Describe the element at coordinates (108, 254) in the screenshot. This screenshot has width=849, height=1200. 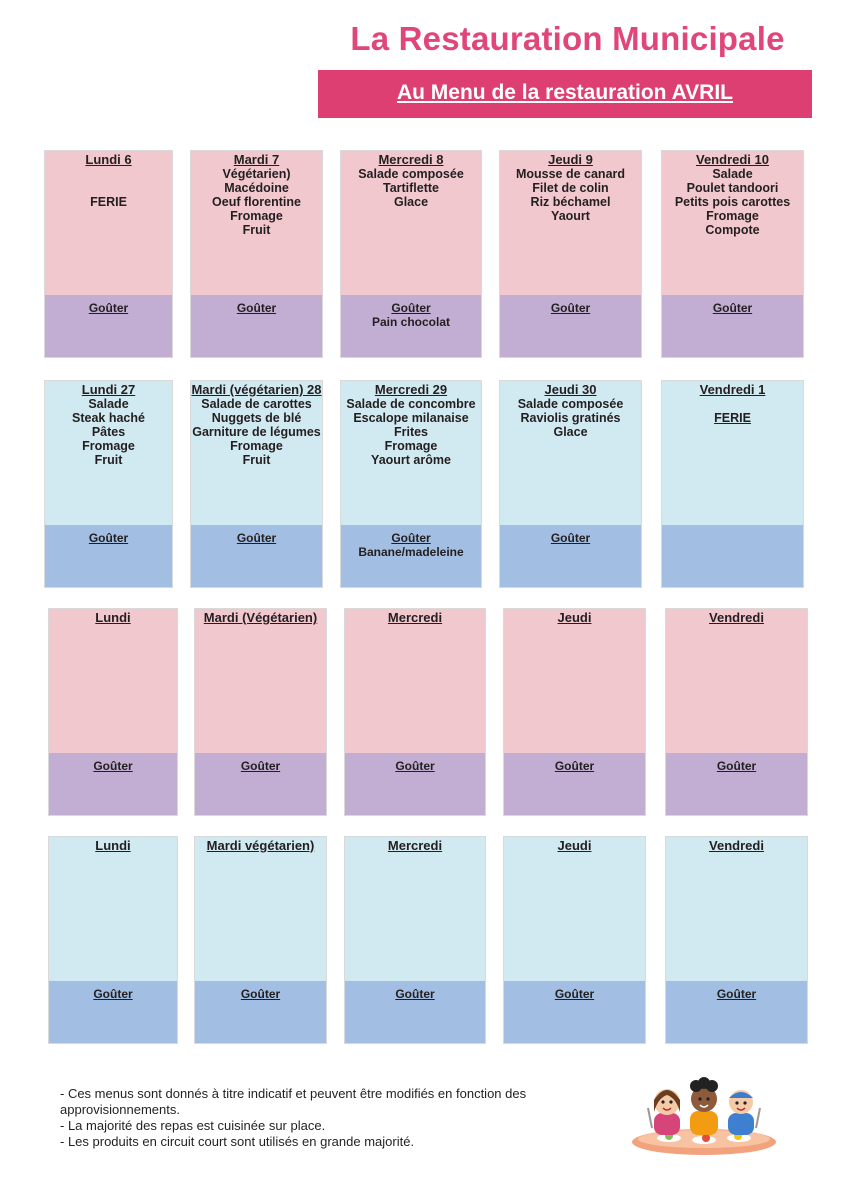
I see `menu-cell: Lundi 6 FERIE Goûter` at that location.